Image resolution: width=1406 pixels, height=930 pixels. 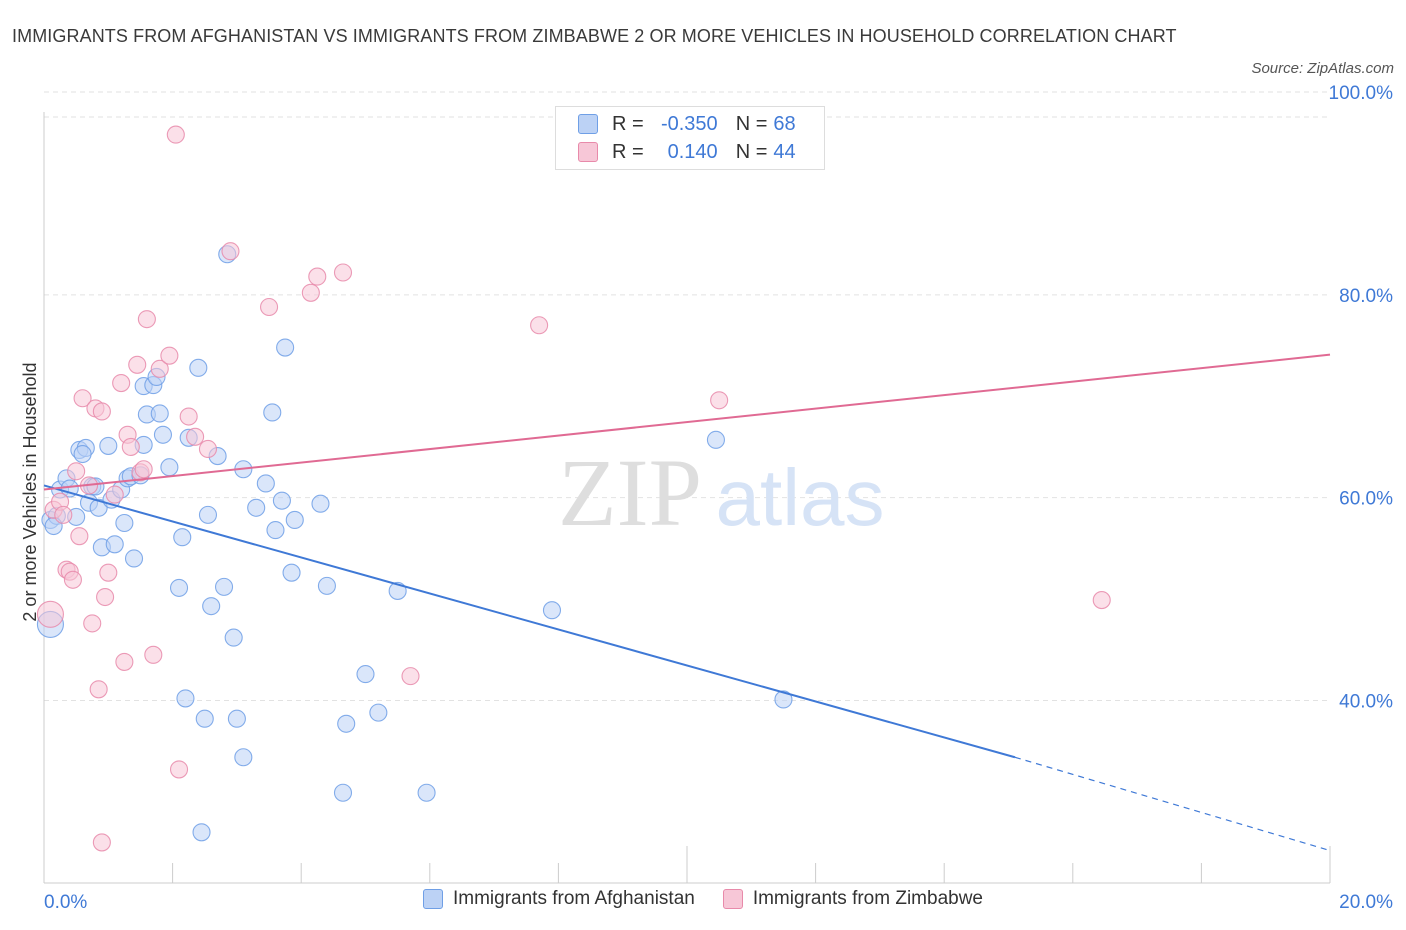 I want to click on y-tick-label: 80.0%, so click(x=1366, y=296).